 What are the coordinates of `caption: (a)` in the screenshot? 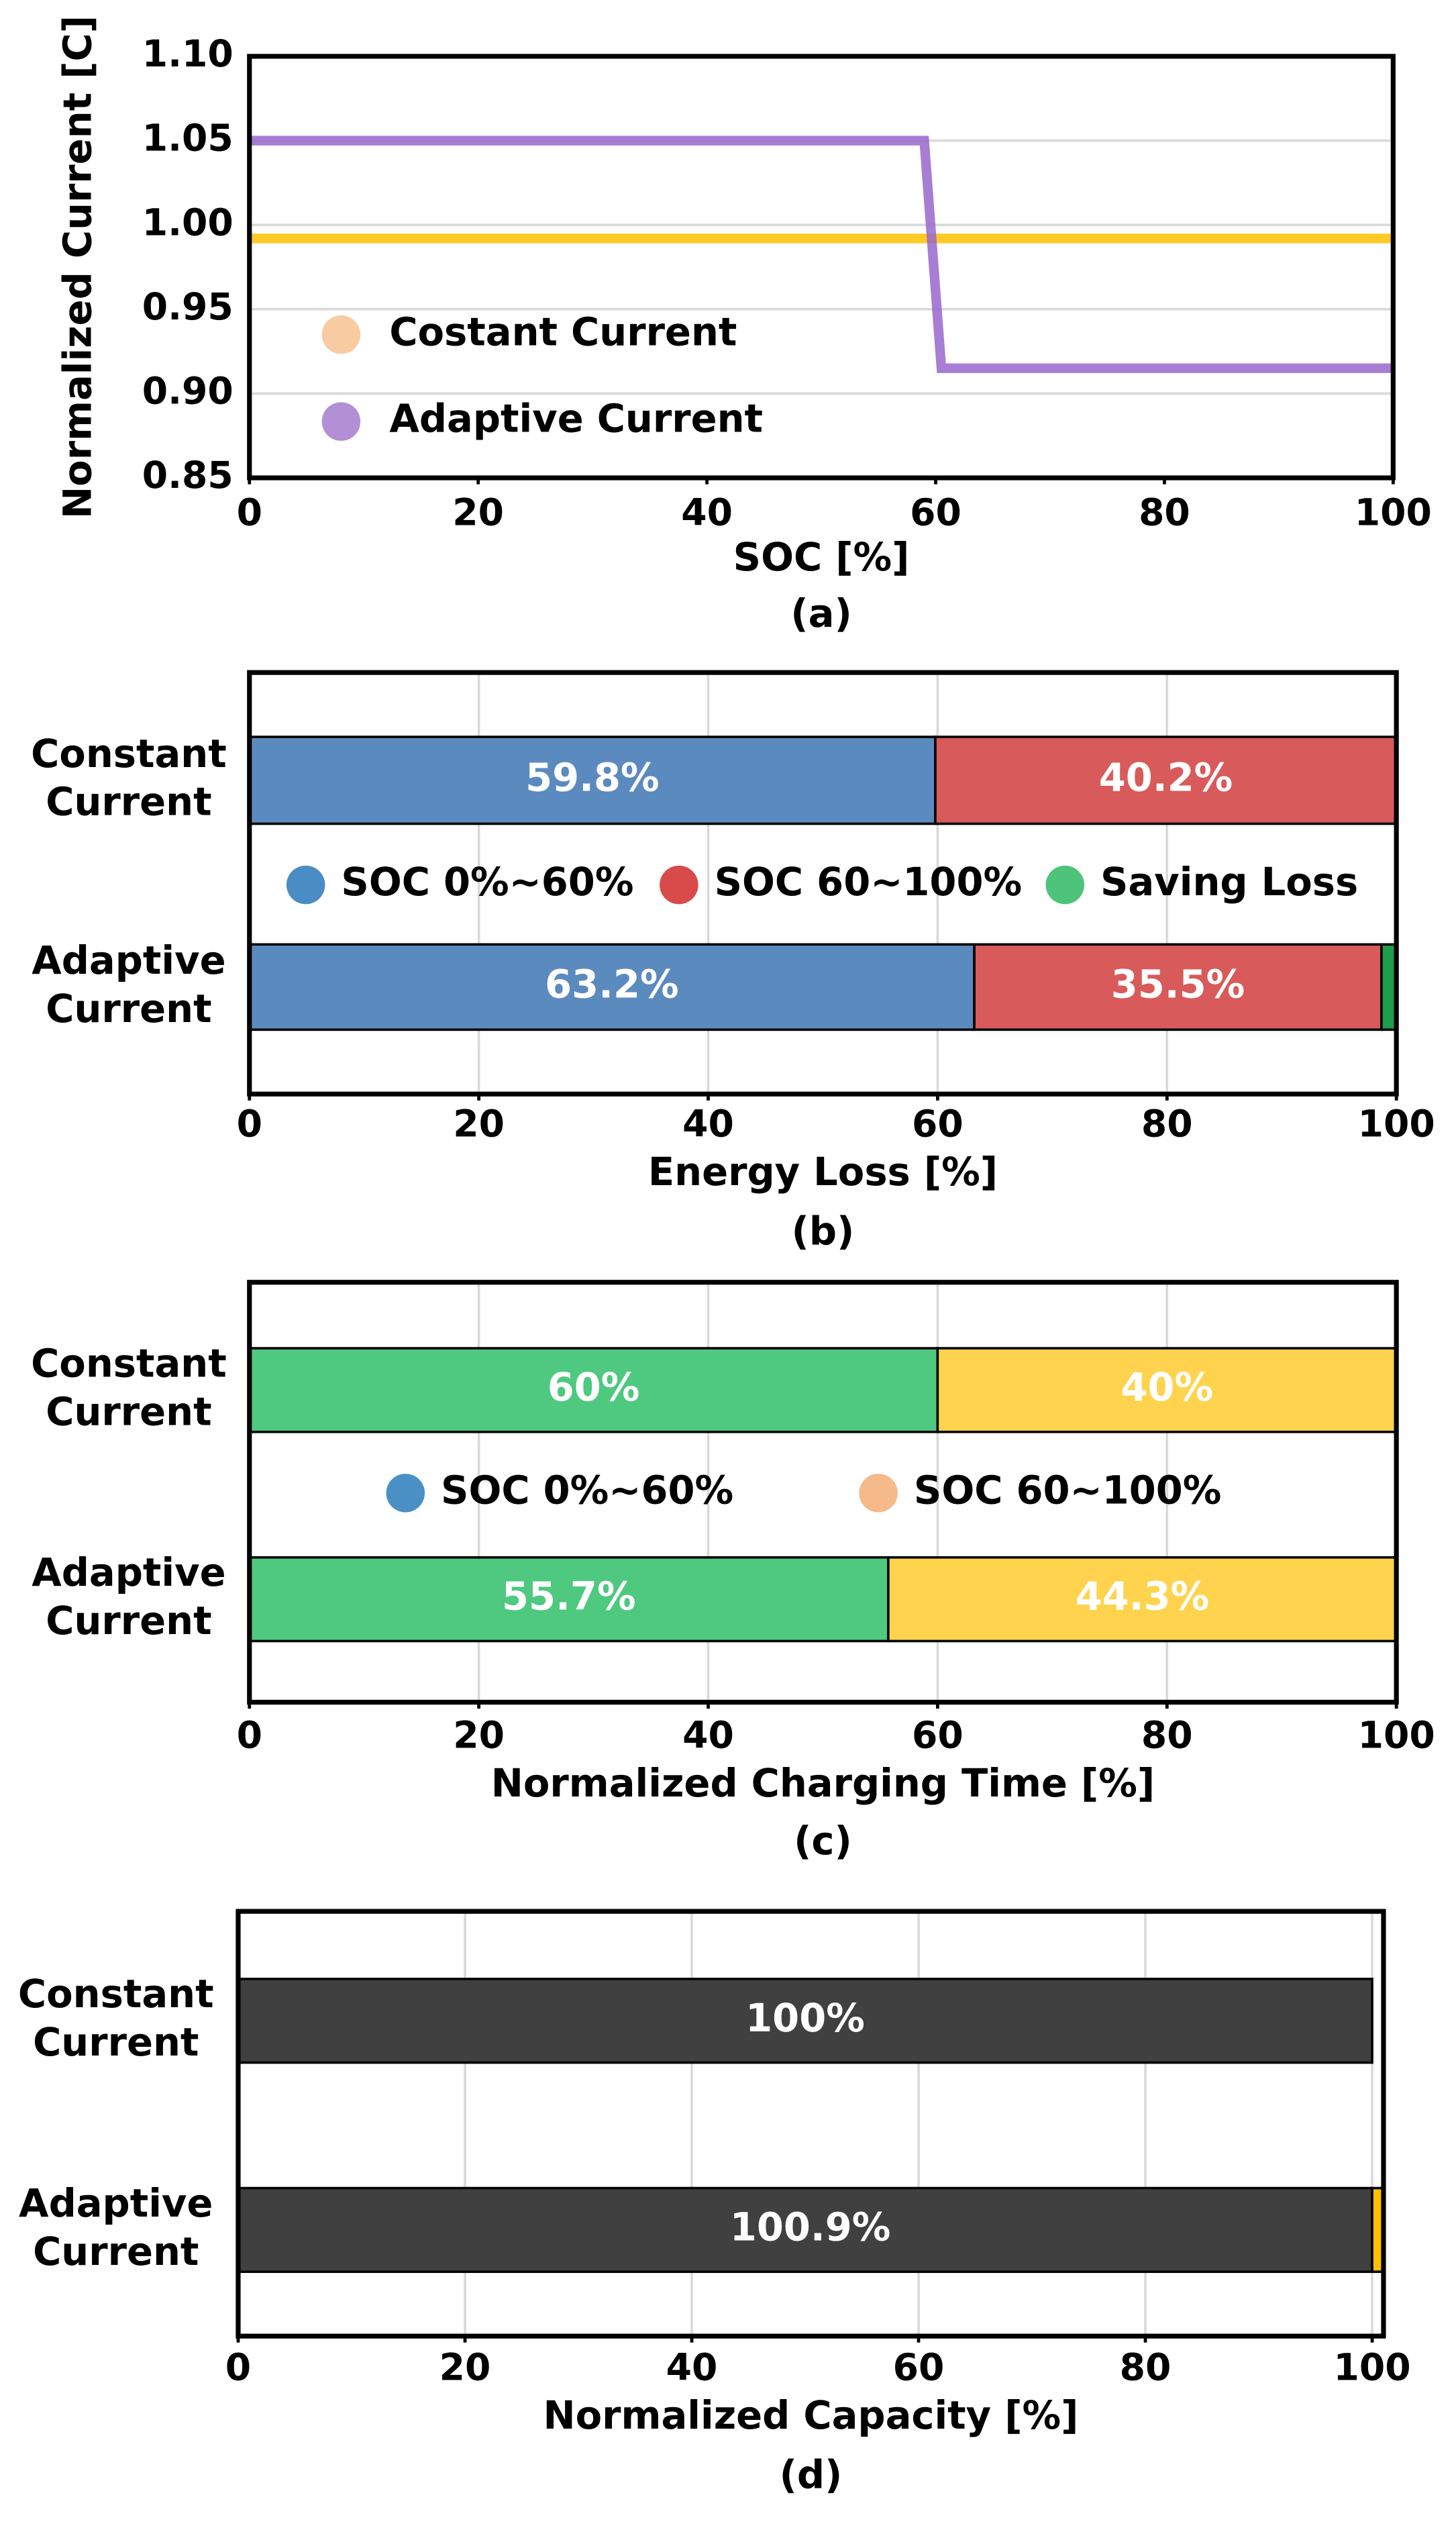 It's located at (820, 613).